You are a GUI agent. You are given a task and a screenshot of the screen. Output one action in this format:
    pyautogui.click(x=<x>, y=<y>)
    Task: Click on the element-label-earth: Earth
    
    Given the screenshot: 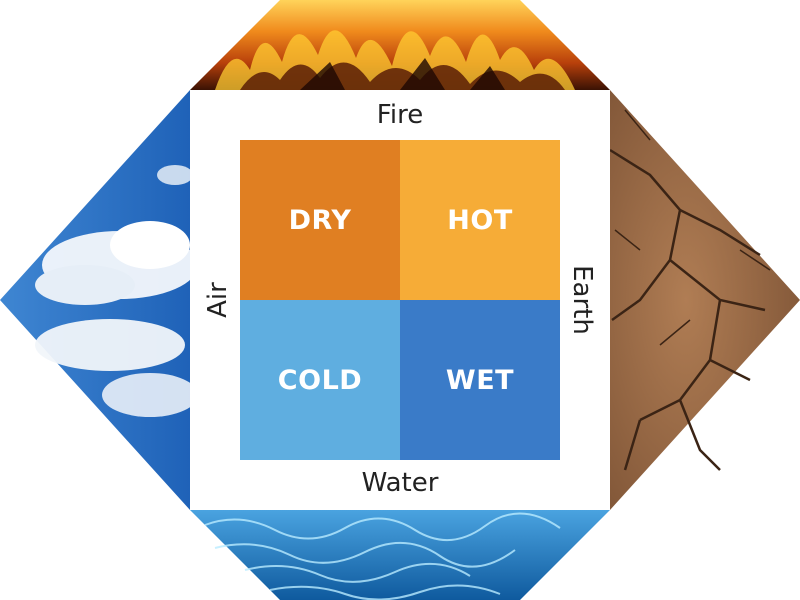 What is the action you would take?
    pyautogui.click(x=582, y=300)
    